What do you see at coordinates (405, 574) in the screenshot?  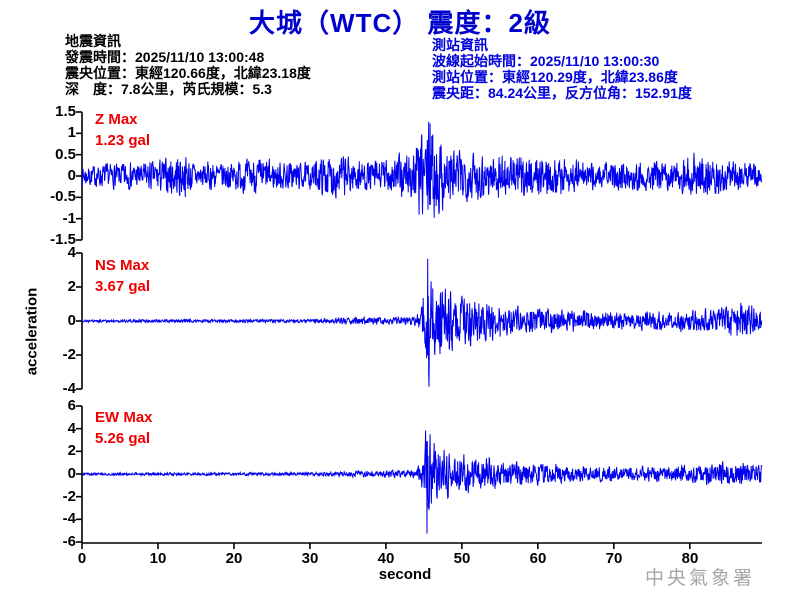 I see `x-axis-label: second` at bounding box center [405, 574].